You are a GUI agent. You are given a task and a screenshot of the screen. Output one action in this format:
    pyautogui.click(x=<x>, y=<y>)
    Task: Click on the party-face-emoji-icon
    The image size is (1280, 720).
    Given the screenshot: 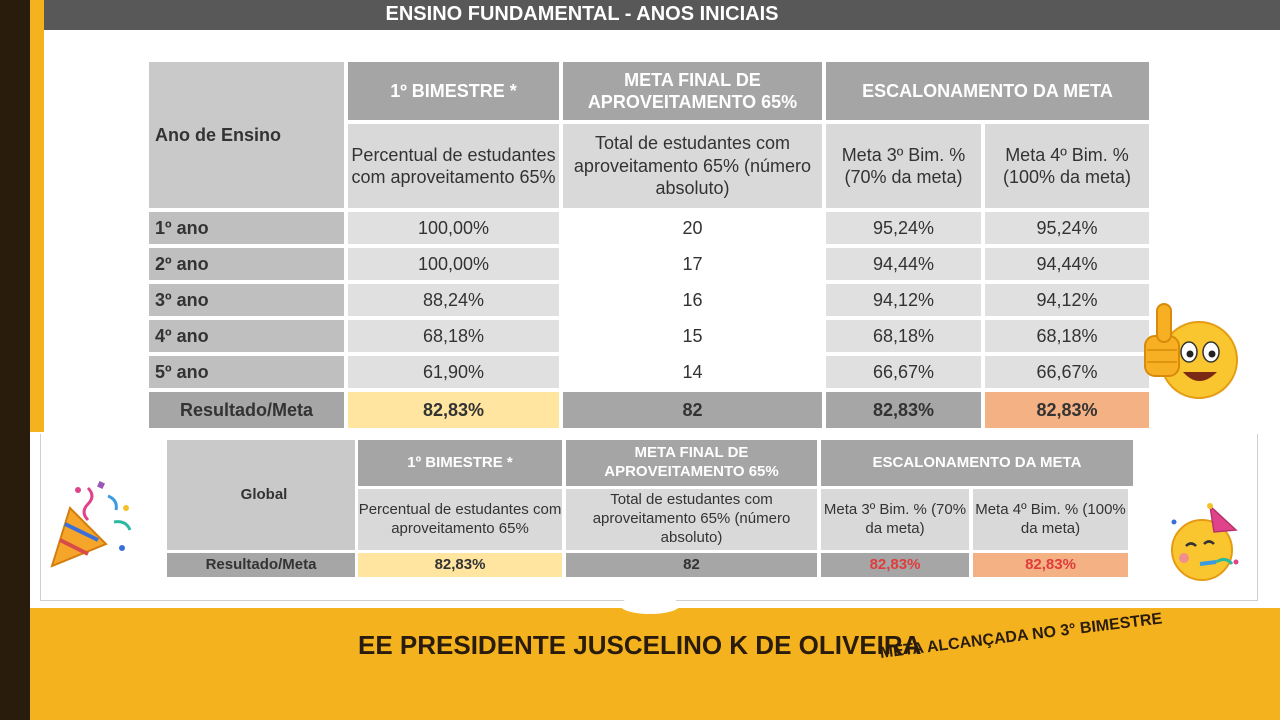 What is the action you would take?
    pyautogui.click(x=1205, y=542)
    